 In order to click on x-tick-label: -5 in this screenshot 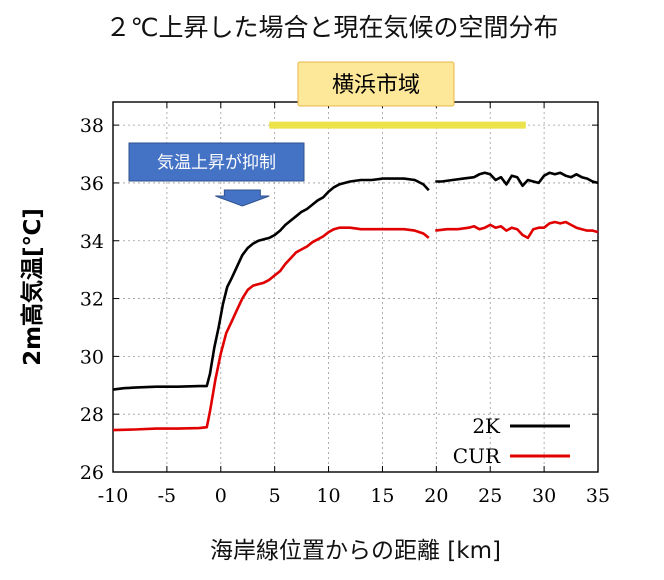, I will do `click(167, 496)`.